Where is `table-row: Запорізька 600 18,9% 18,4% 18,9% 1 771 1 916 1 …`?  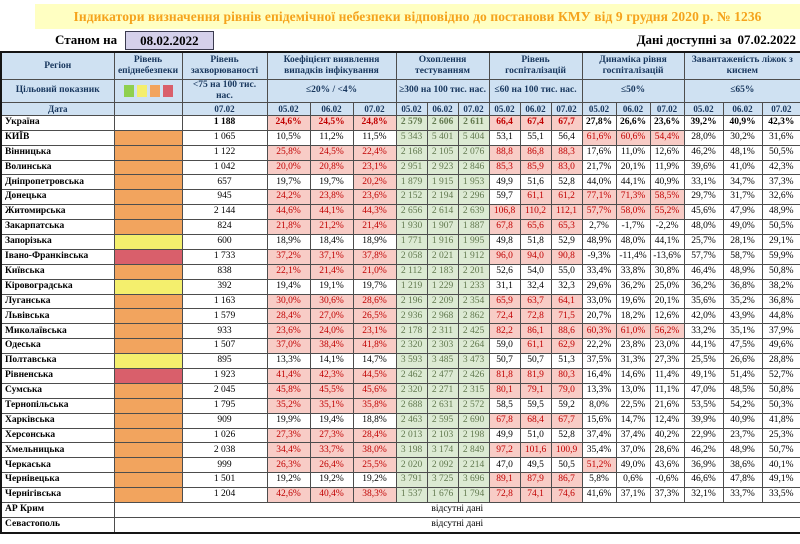 table-row: Запорізька 600 18,9% 18,4% 18,9% 1 771 1 916 1 … is located at coordinates (400, 241).